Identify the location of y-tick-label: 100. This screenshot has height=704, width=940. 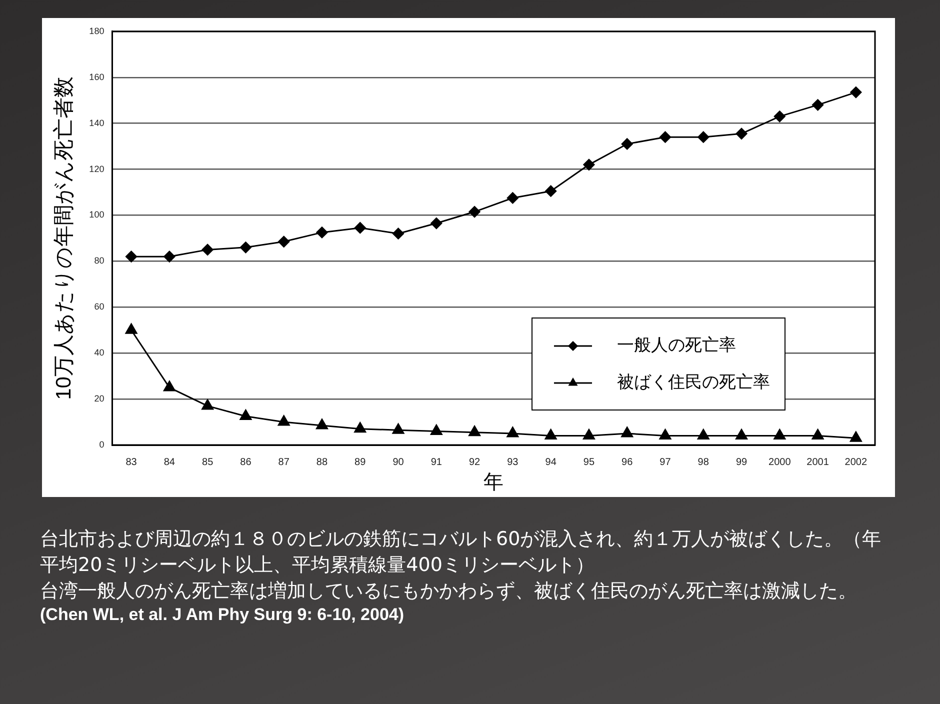
(96, 215).